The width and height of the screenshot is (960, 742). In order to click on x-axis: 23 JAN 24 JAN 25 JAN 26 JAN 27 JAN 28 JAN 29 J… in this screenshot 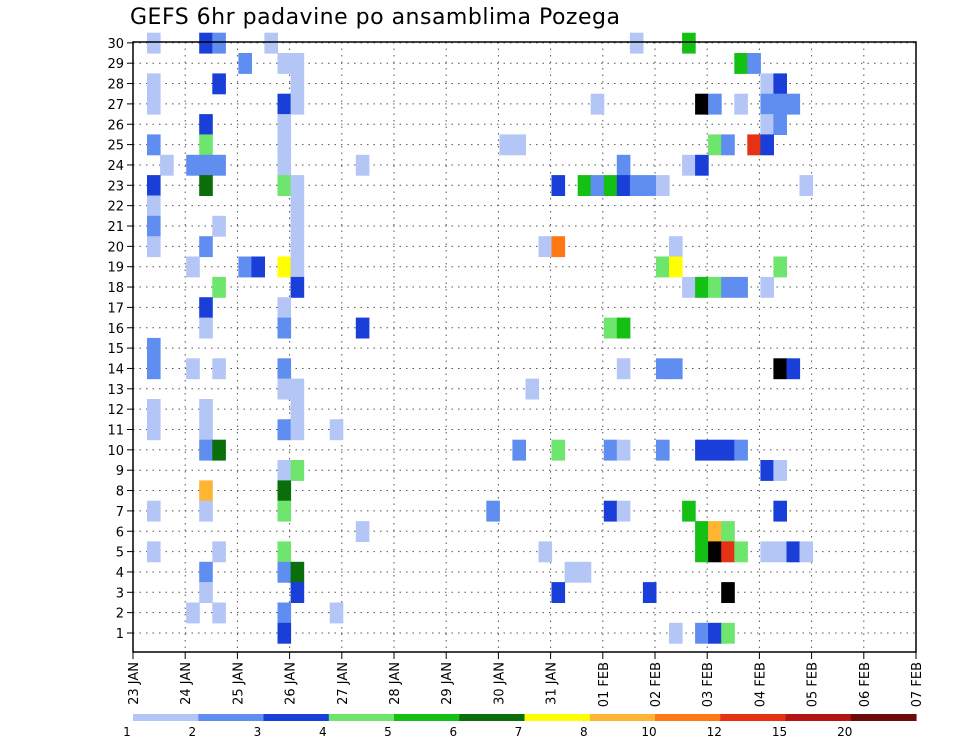, I will do `click(526, 679)`.